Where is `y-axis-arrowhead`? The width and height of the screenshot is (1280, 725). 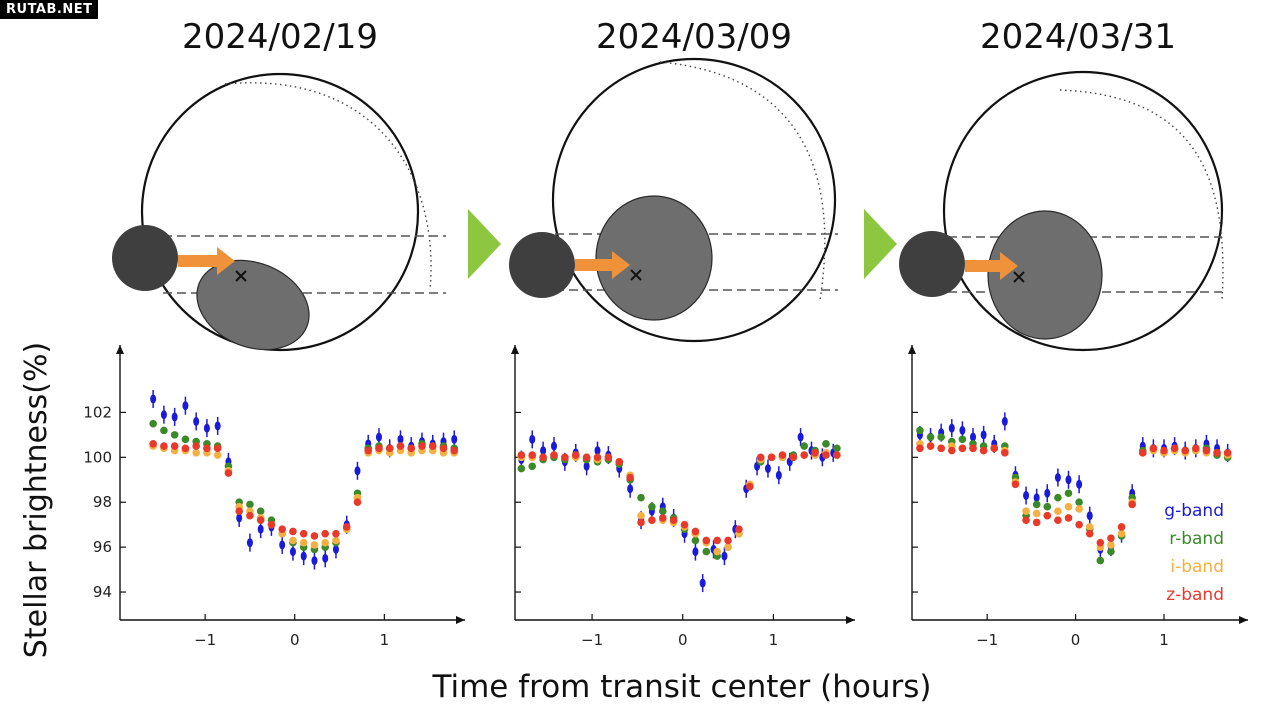 y-axis-arrowhead is located at coordinates (912, 349).